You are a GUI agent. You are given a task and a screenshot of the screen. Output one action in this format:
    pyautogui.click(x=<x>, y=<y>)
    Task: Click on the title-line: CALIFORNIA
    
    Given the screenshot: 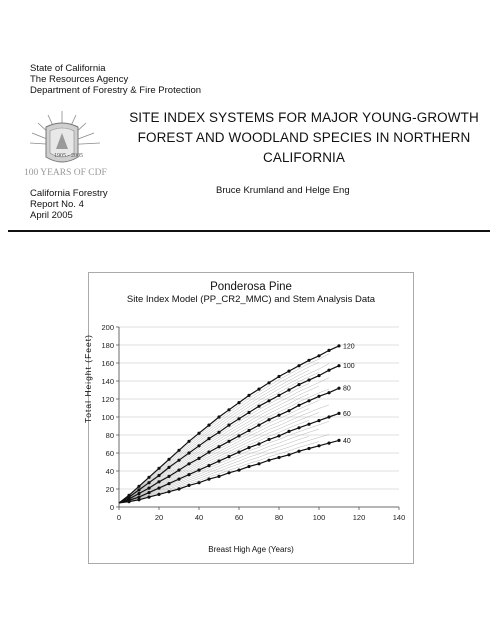 What is the action you would take?
    pyautogui.click(x=303, y=157)
    